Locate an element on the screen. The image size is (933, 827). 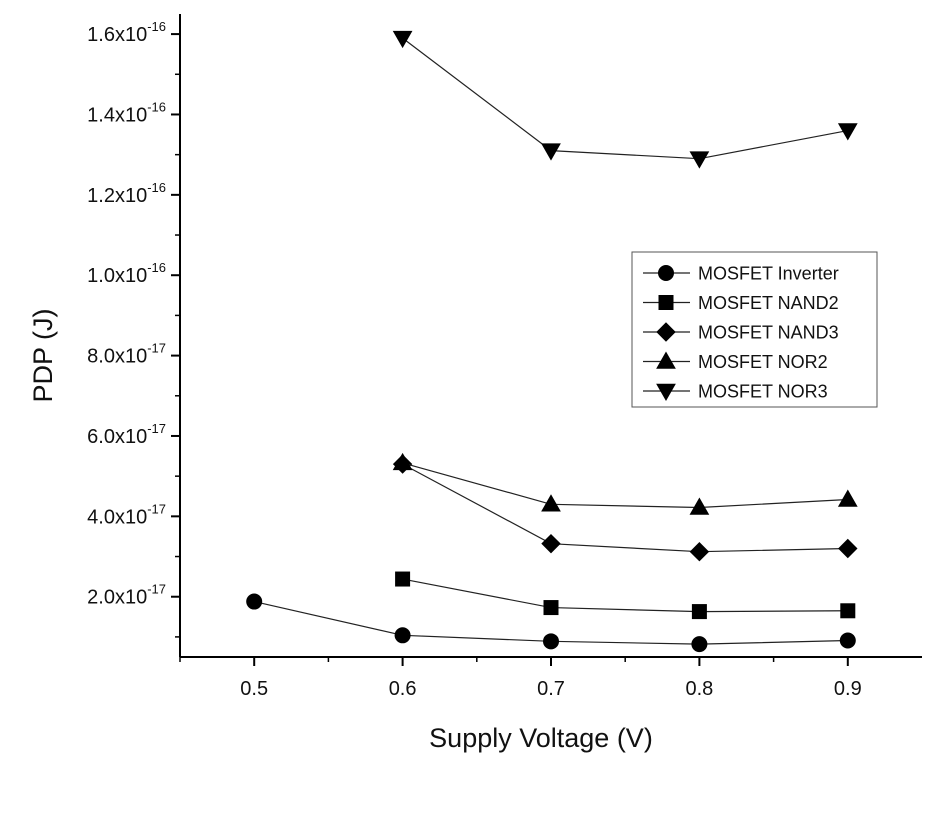
y-tick-label: 1.2x10⁻¹⁶ is located at coordinates (126, 193).